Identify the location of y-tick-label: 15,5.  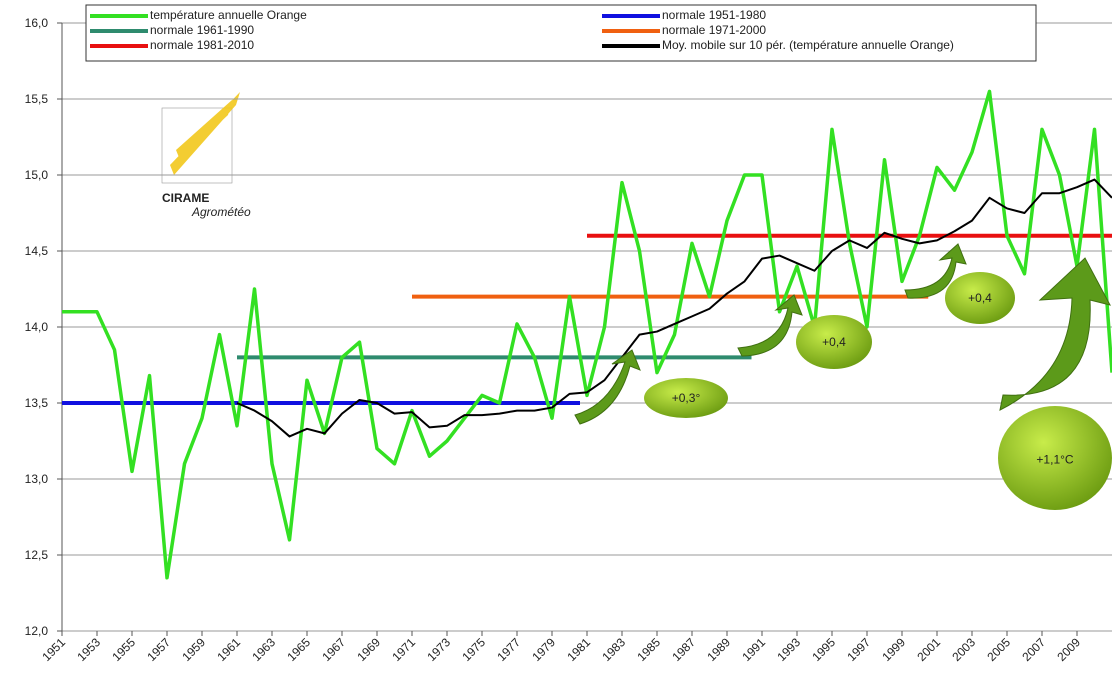
(37, 99).